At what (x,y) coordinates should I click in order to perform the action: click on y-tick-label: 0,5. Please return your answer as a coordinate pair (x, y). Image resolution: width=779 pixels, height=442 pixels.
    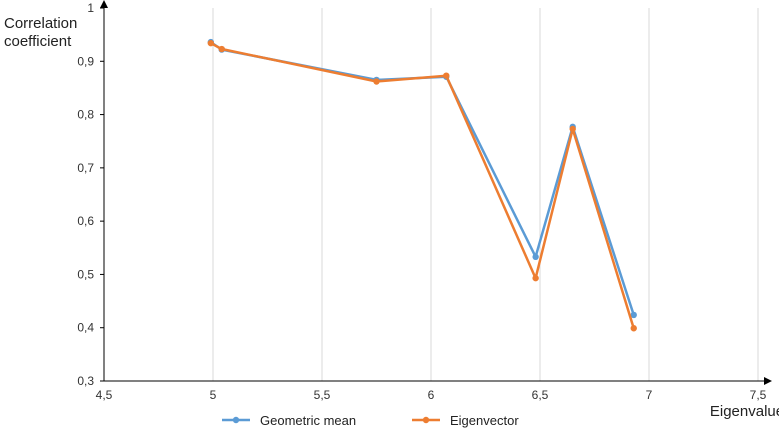
    Looking at the image, I should click on (85, 274).